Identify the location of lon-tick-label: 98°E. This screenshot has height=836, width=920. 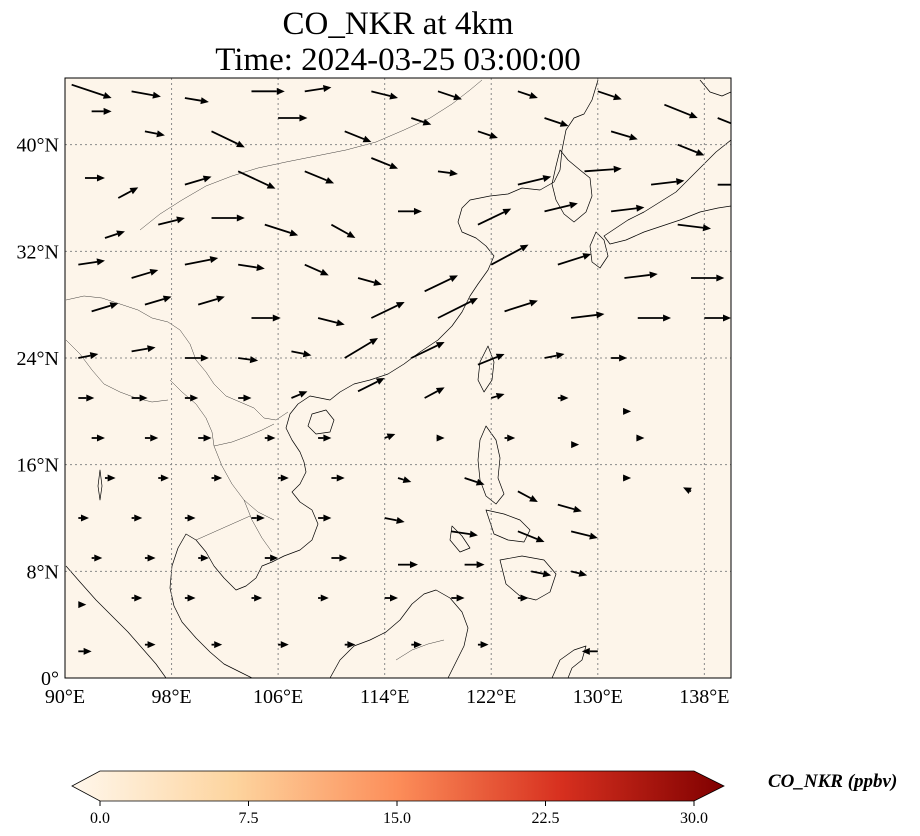
(171, 697).